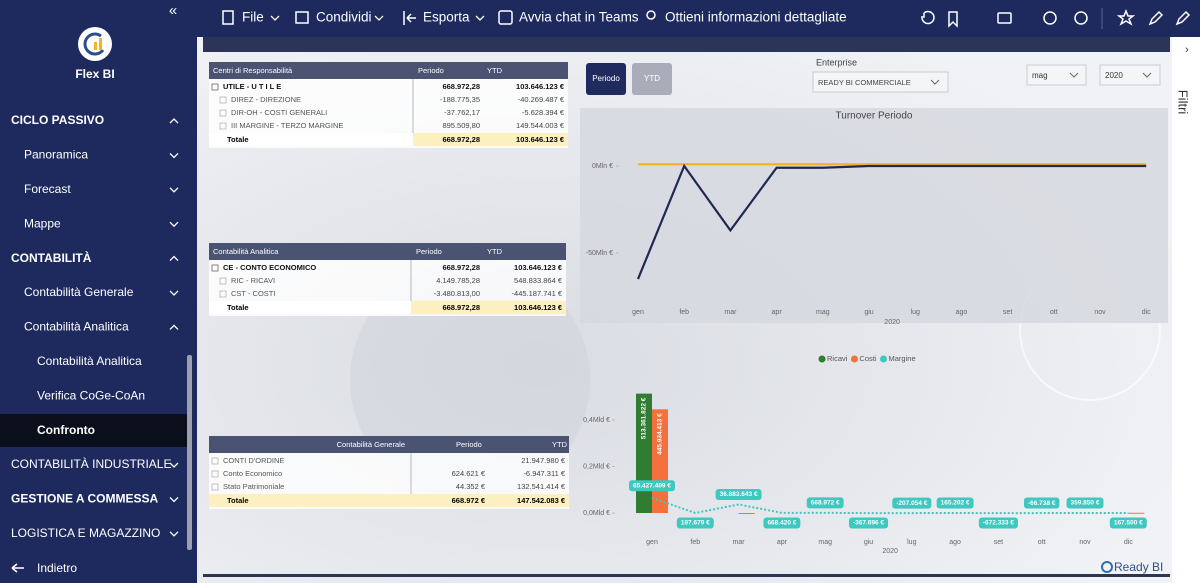 Image resolution: width=1200 pixels, height=583 pixels. Describe the element at coordinates (1081, 18) in the screenshot. I see `comment-icon` at that location.